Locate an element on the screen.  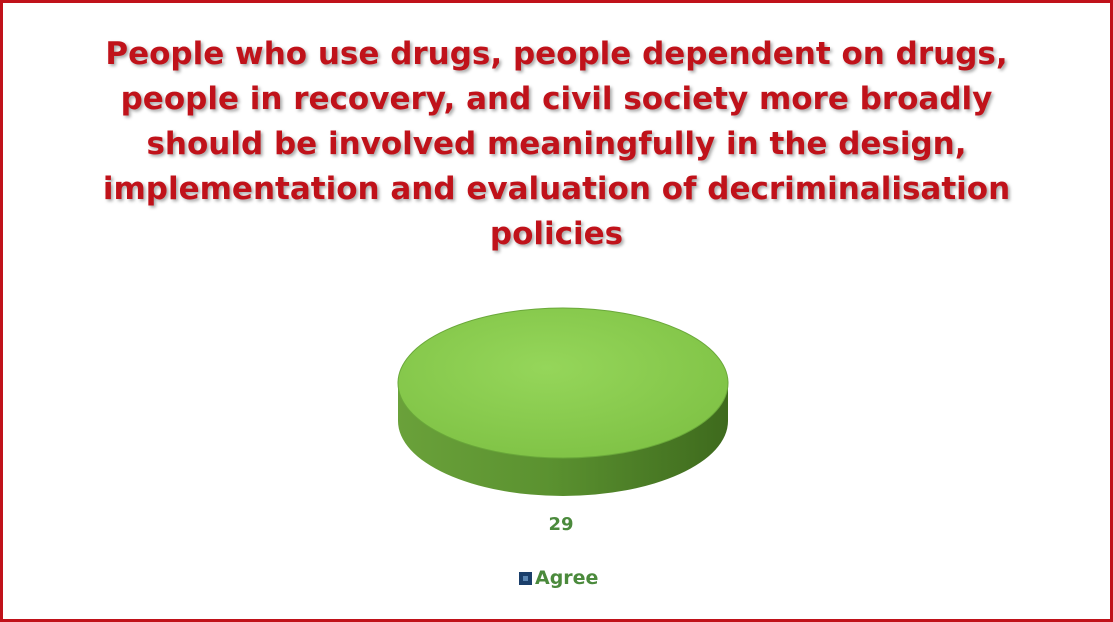
legend-label-agree: Agree is located at coordinates (567, 578).